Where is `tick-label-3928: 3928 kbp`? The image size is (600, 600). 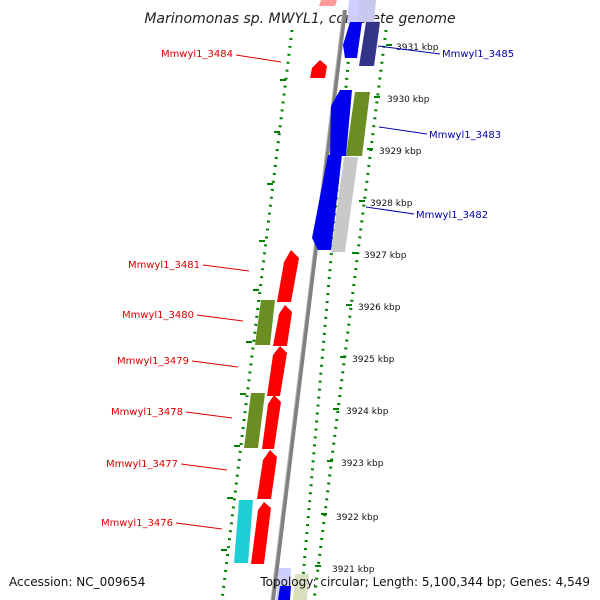
tick-label-3928: 3928 kbp is located at coordinates (391, 204).